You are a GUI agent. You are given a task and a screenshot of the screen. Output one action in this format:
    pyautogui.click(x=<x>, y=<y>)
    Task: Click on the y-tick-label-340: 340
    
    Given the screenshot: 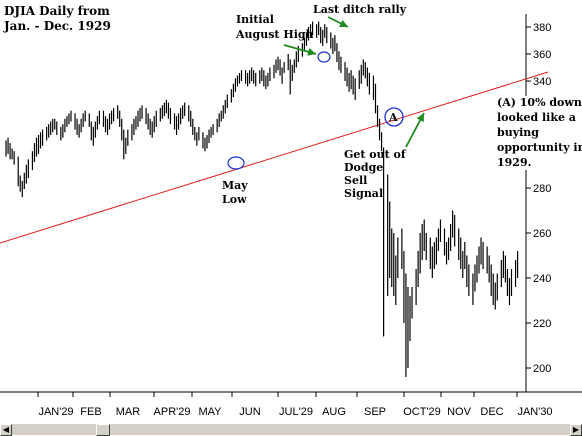 What is the action you would take?
    pyautogui.click(x=542, y=82)
    